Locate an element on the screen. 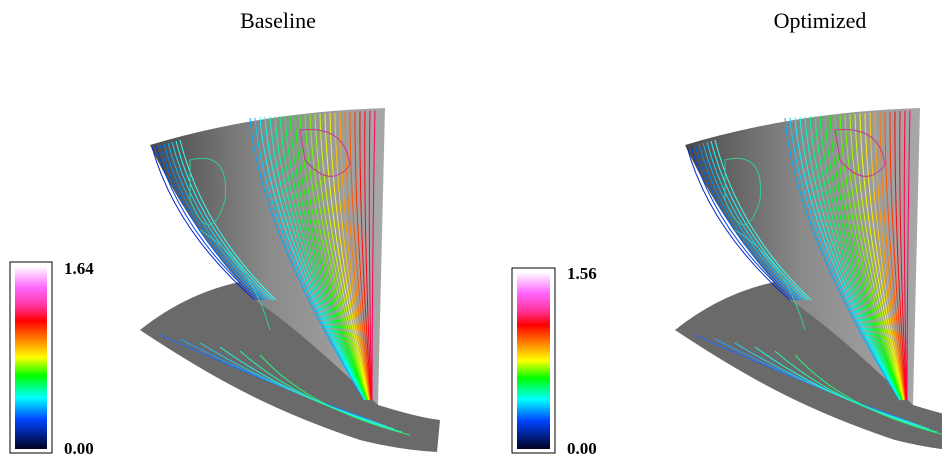  colorbar-max: 1.64 is located at coordinates (79, 268).